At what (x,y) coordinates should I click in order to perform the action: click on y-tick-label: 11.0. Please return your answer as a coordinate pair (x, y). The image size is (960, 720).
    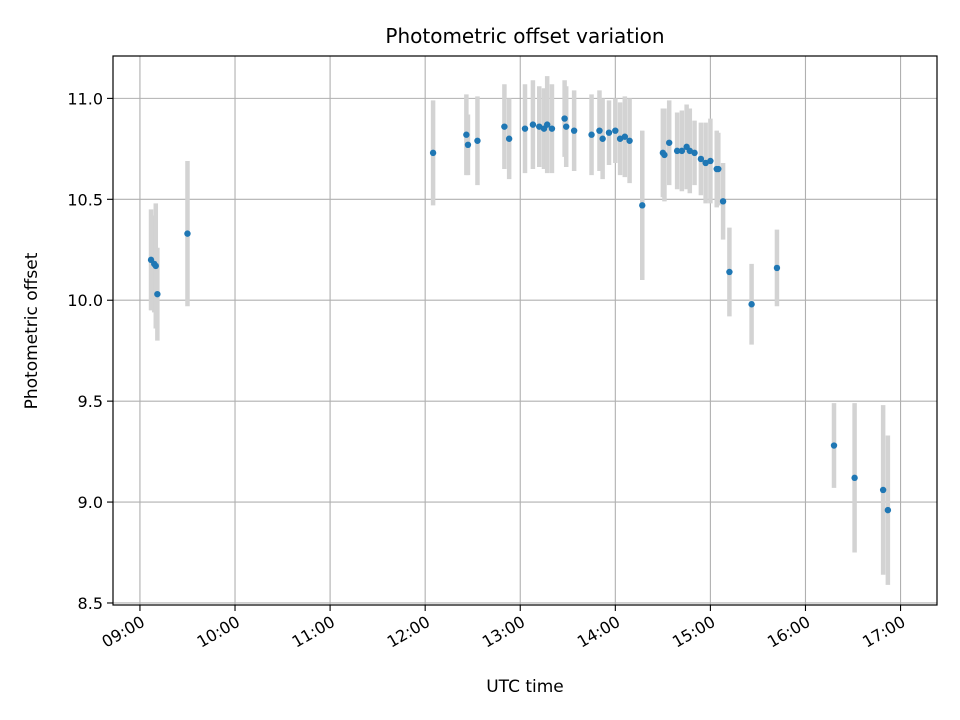
    Looking at the image, I should click on (85, 98).